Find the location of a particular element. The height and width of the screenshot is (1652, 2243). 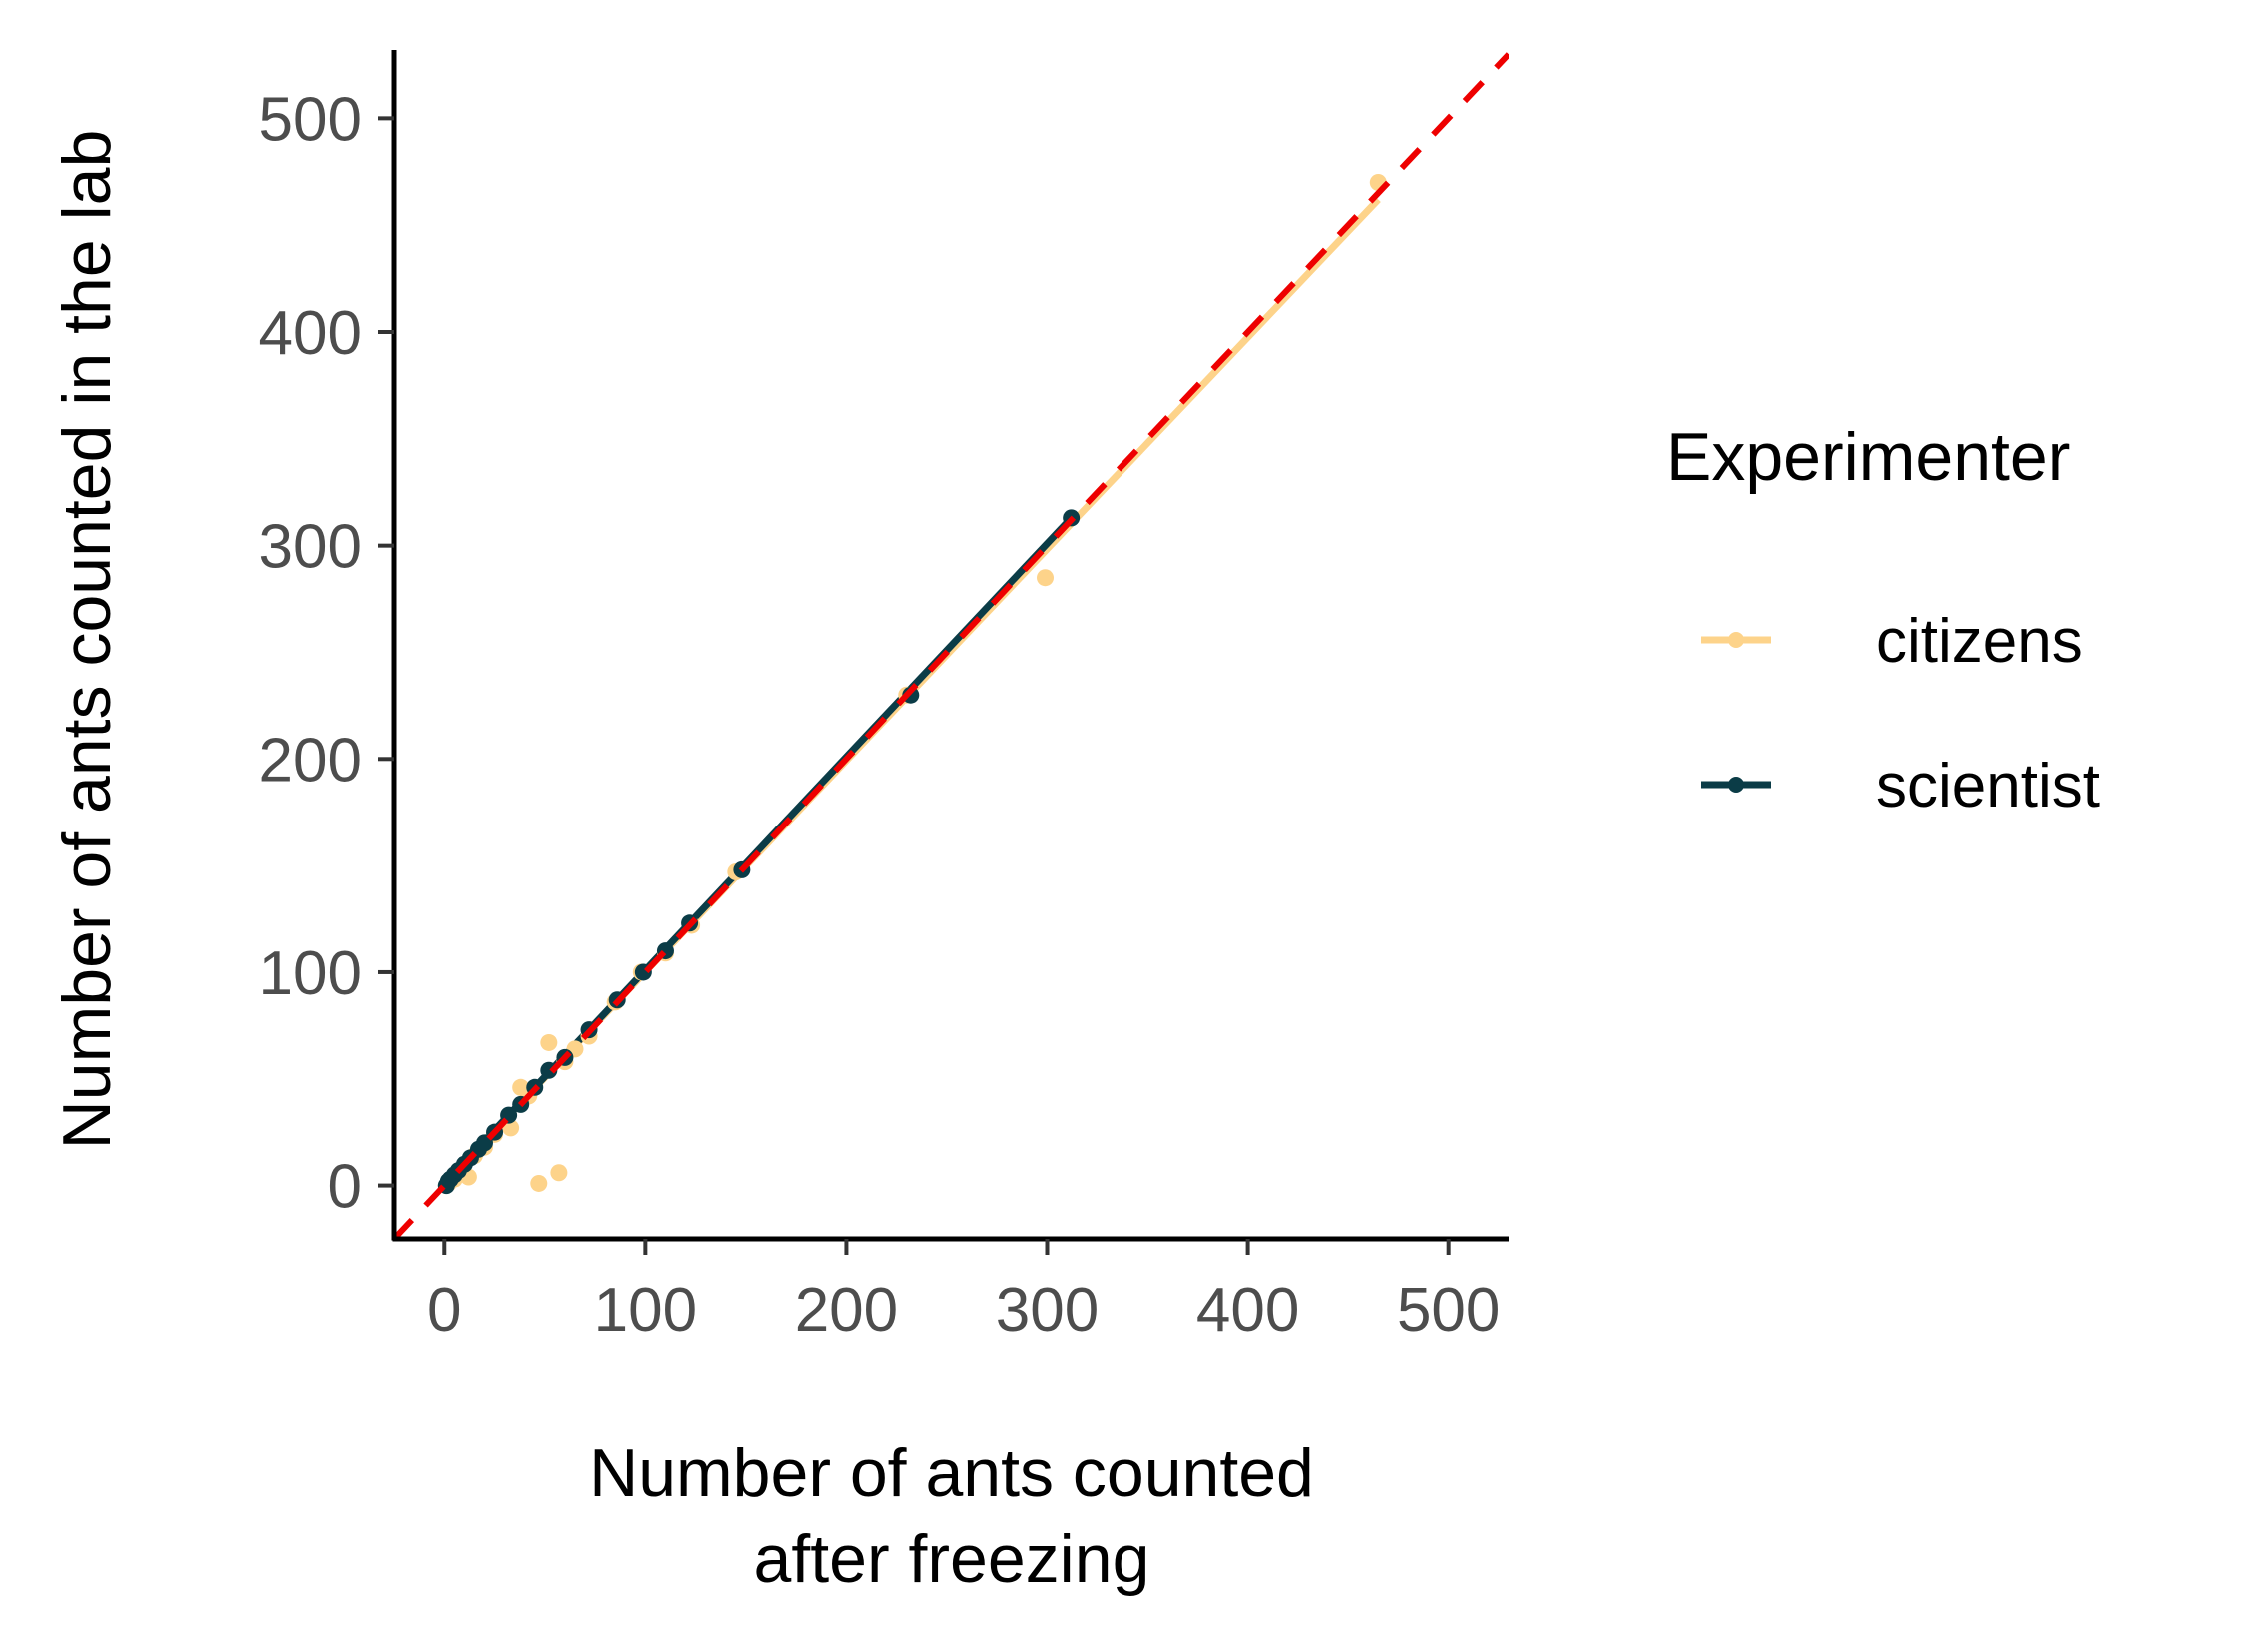

x-tick-label-400: 400 is located at coordinates (1247, 1310).